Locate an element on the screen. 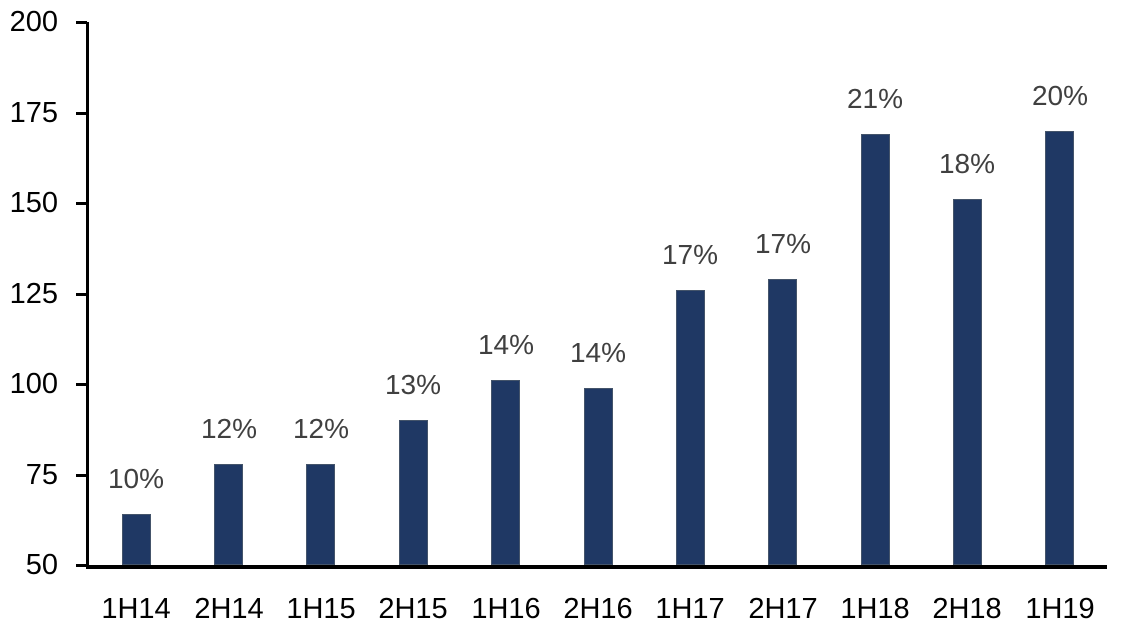  bar-value-label: 20% is located at coordinates (1060, 95).